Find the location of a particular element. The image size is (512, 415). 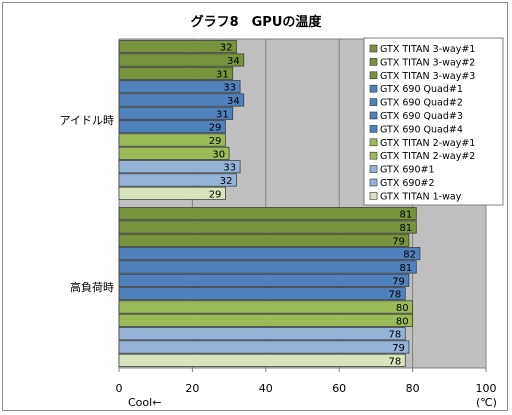

x-tick-label: 0 is located at coordinates (119, 388).